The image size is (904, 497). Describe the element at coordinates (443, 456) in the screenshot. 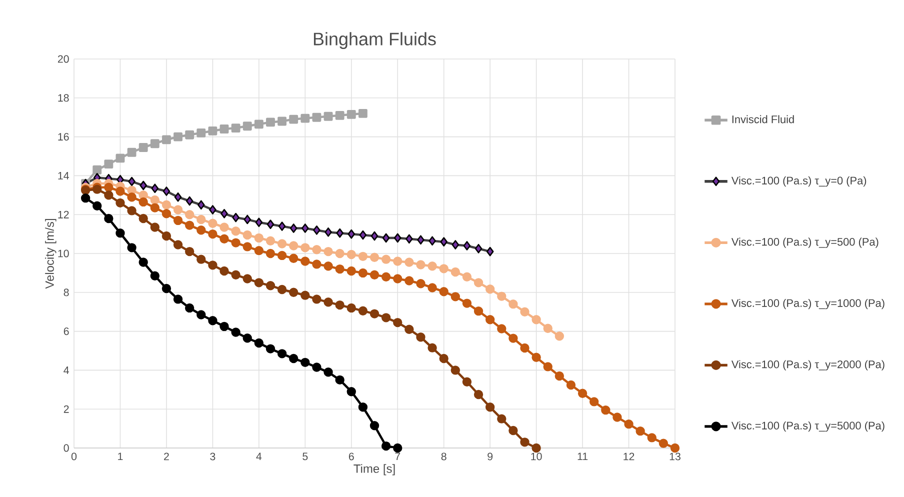

I see `x-tick-label: 8` at that location.